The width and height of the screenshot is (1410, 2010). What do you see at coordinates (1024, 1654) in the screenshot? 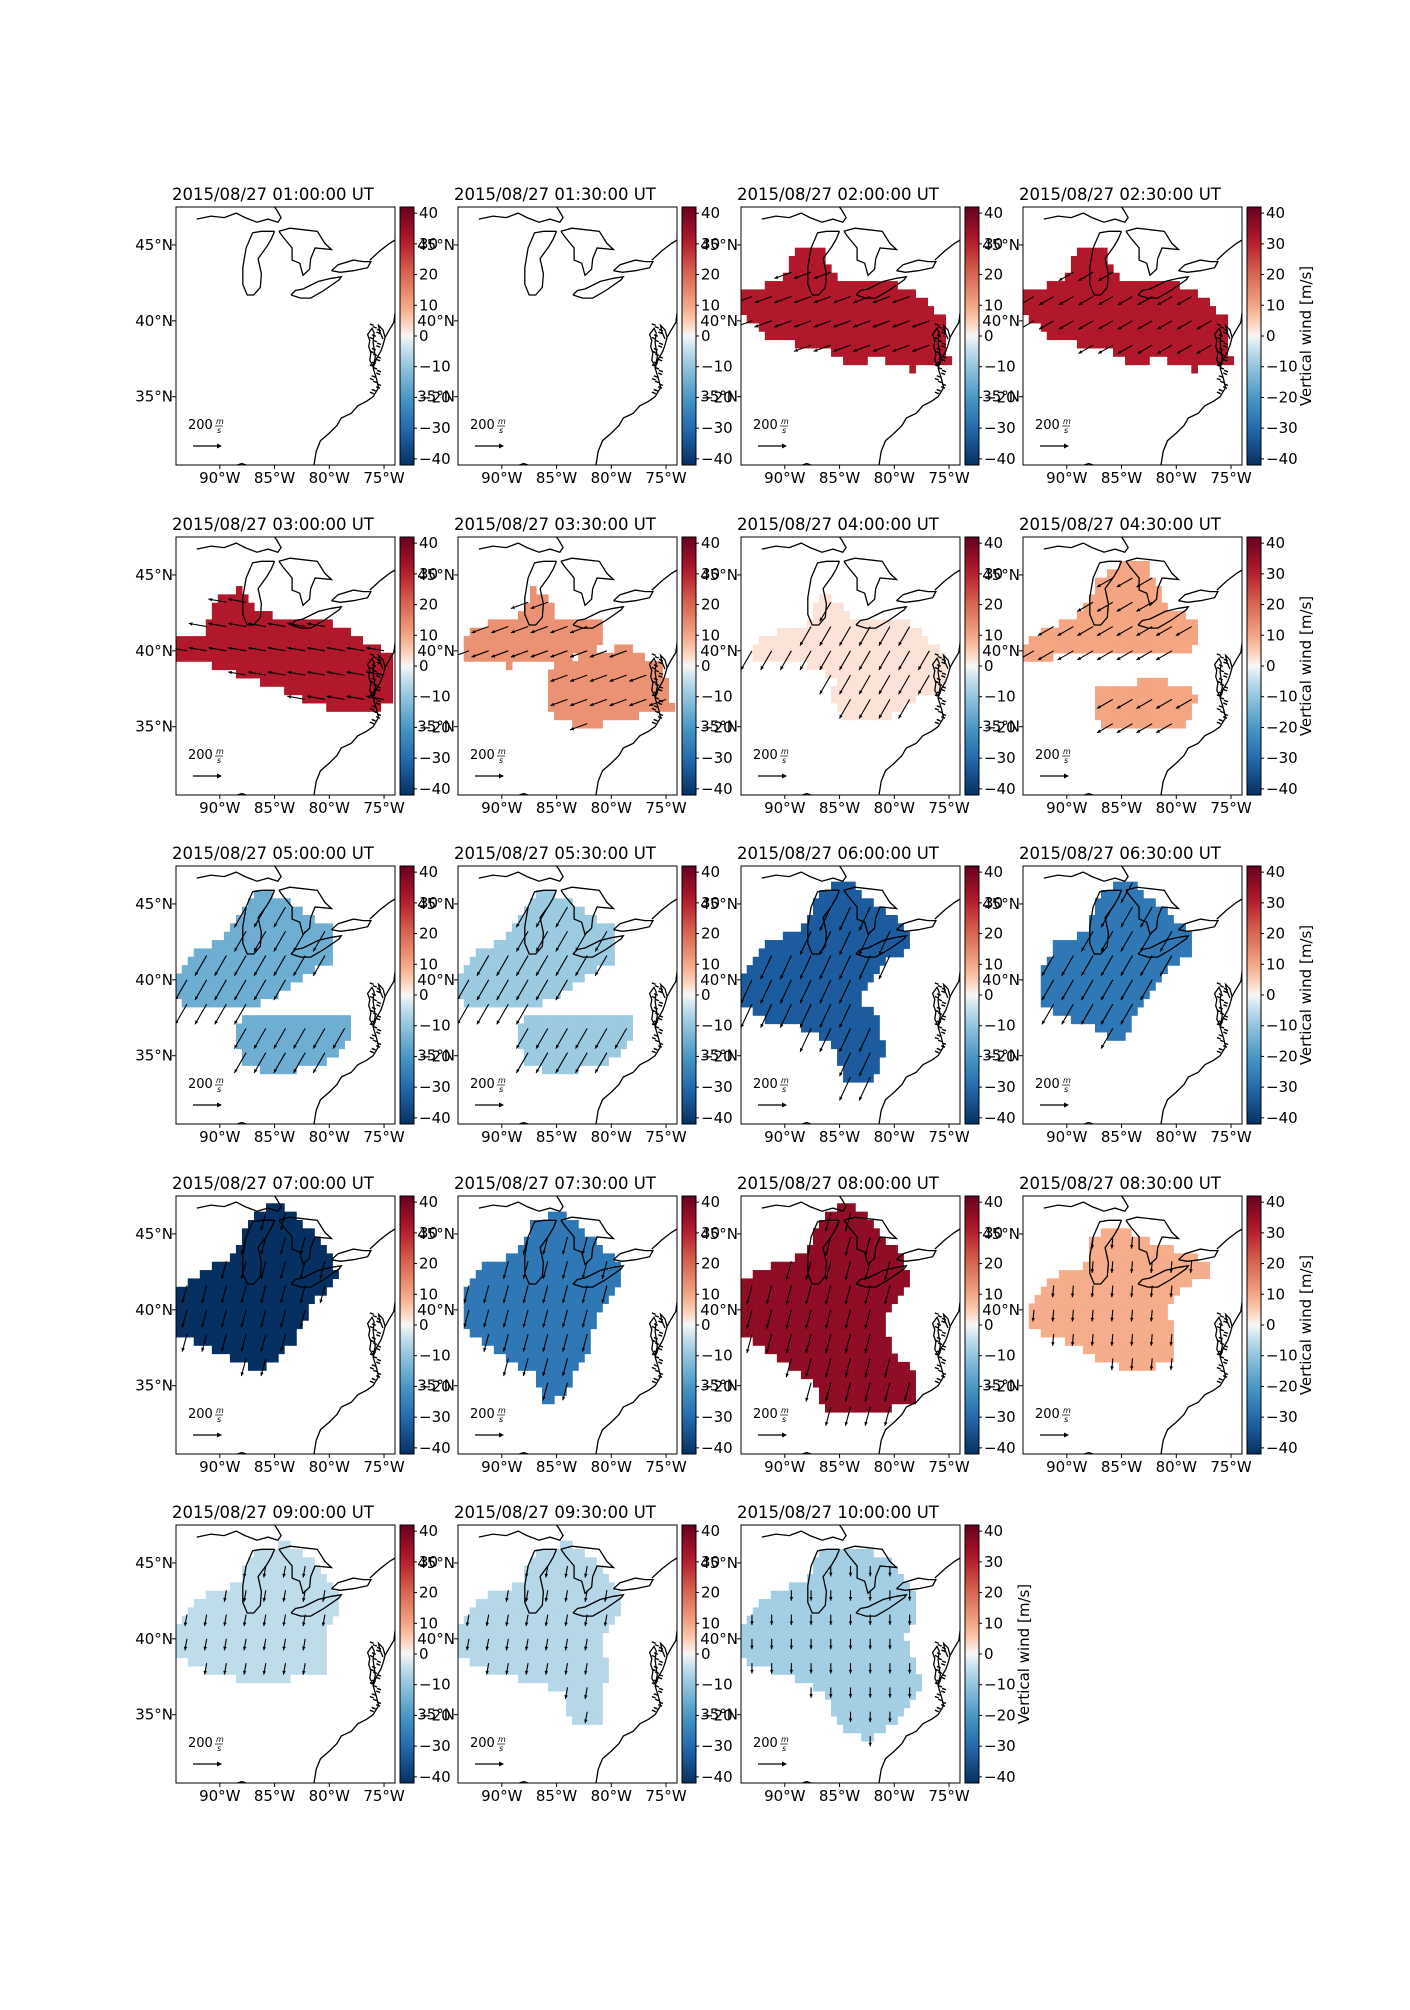
I see `colorbar-label: Vertical wind [m/s]` at bounding box center [1024, 1654].